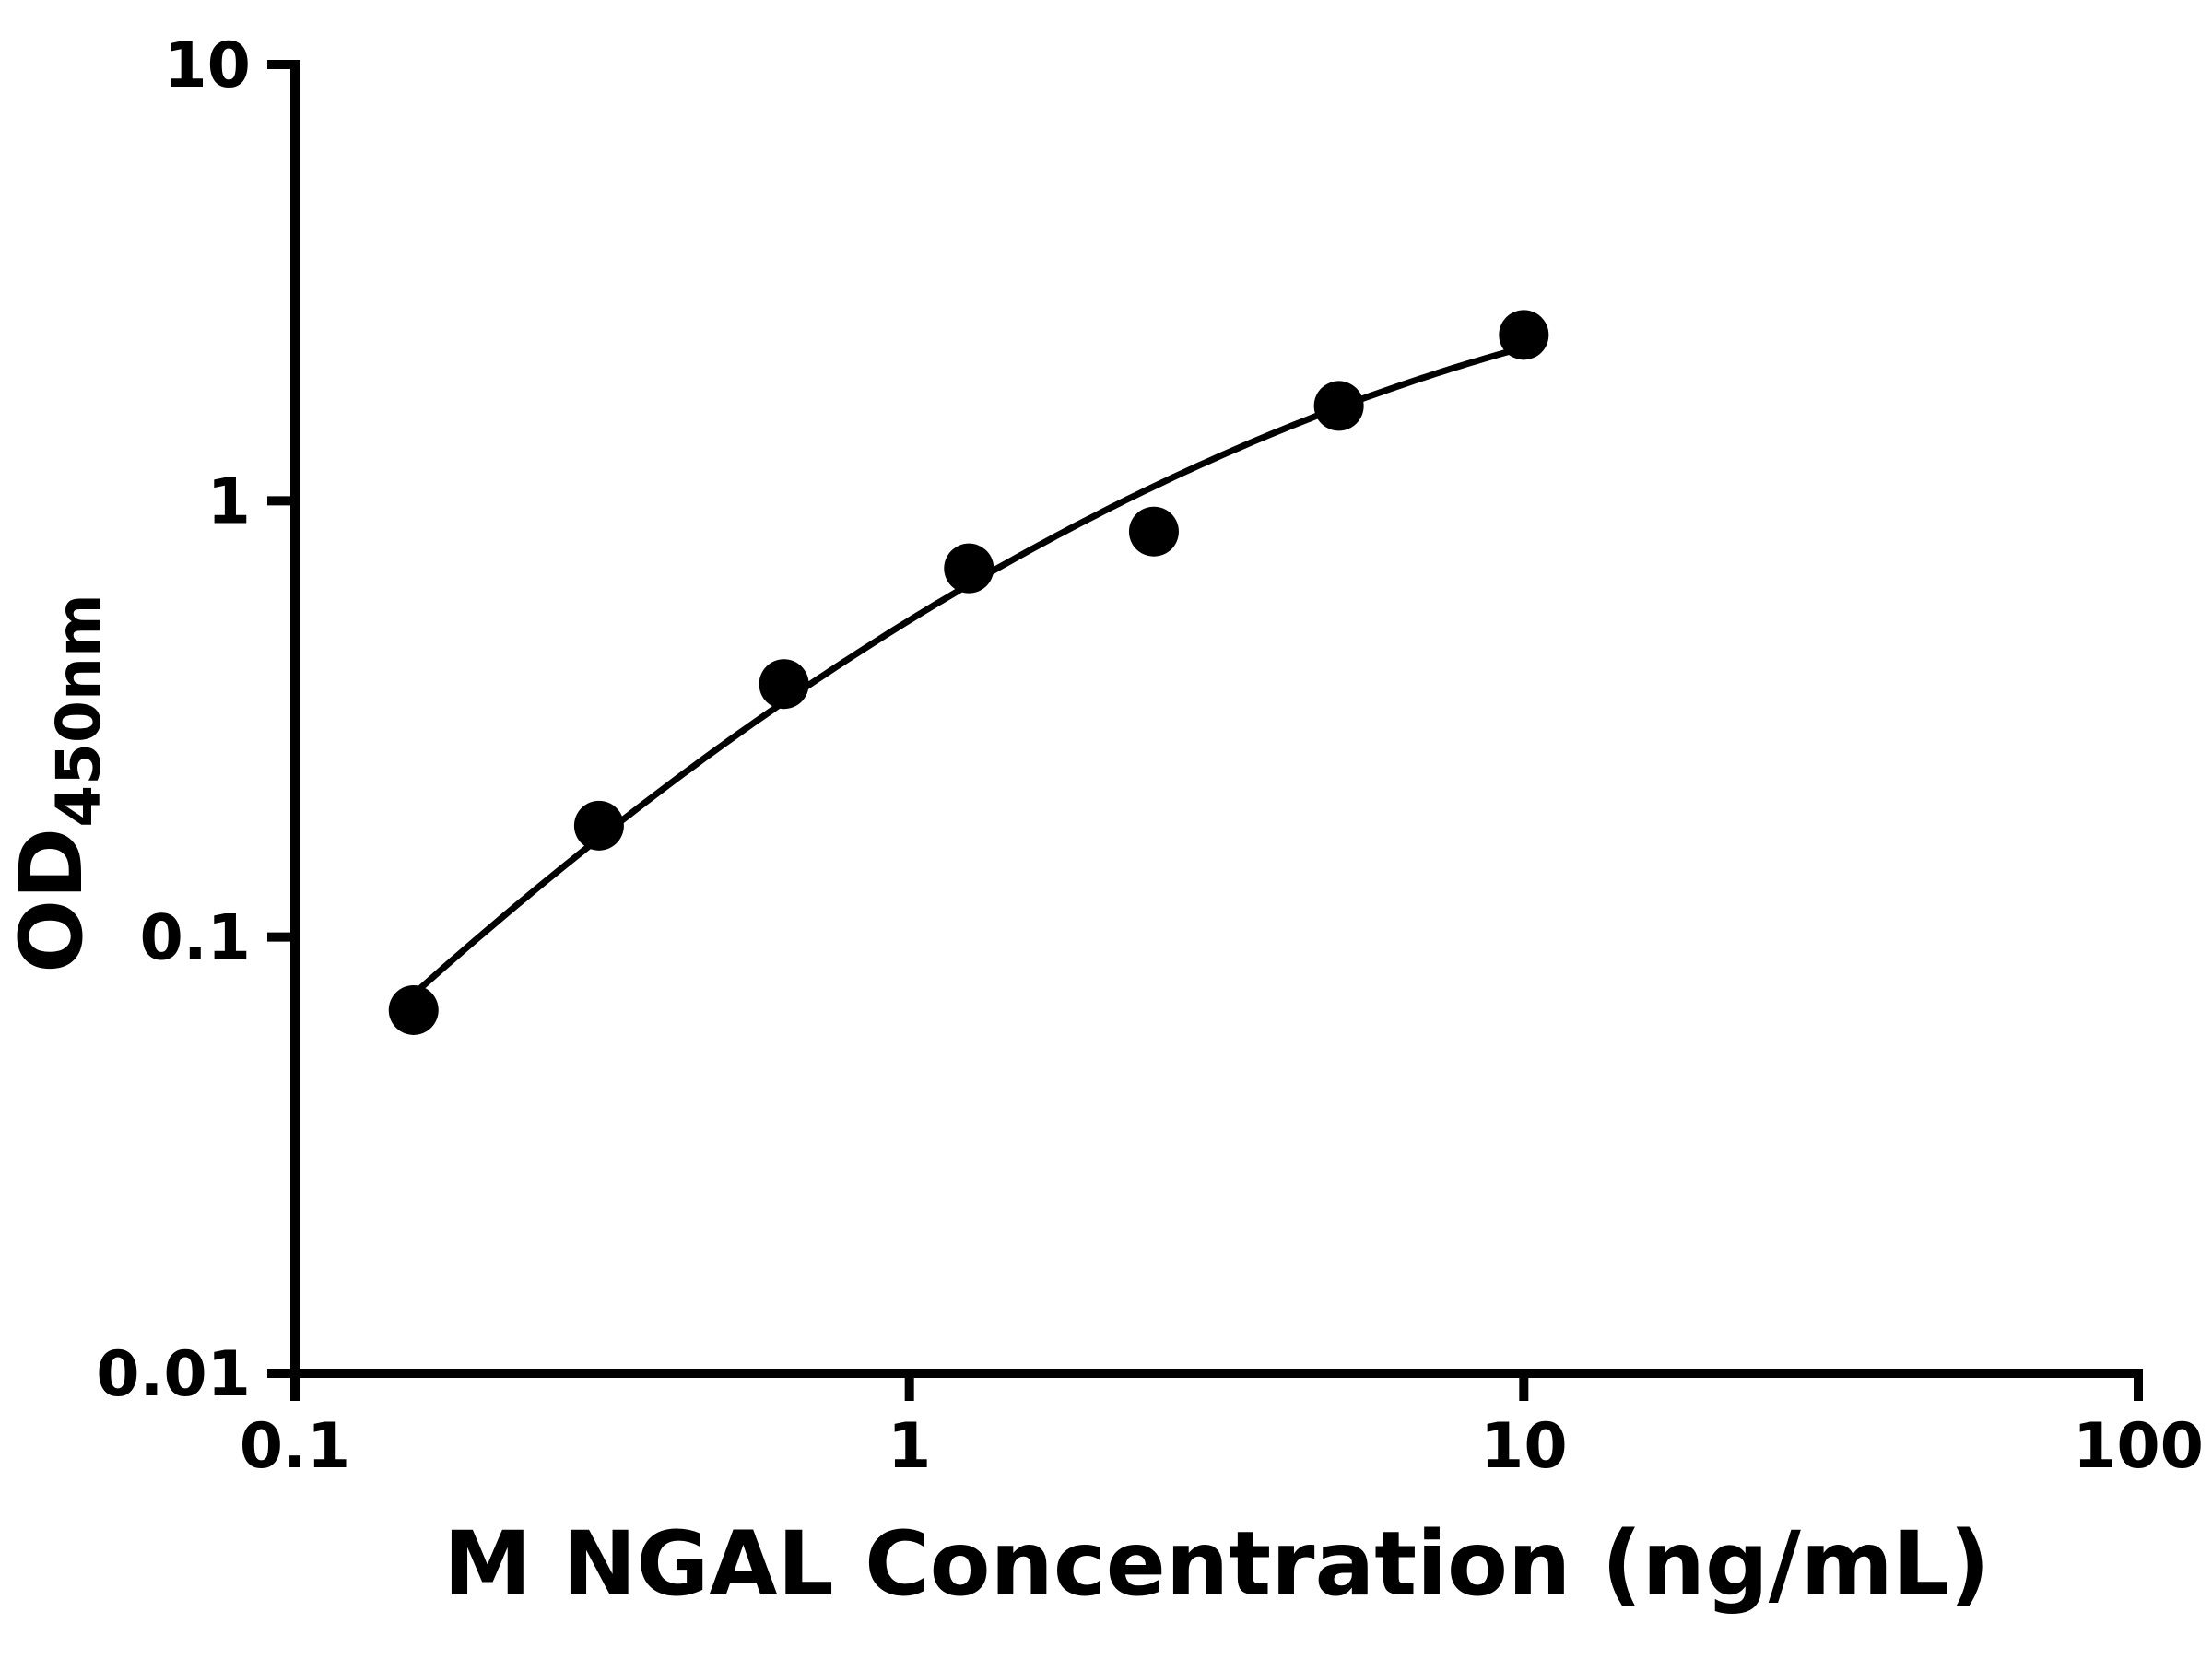  I want to click on y-axis-title-subscript: 450nm, so click(78, 711).